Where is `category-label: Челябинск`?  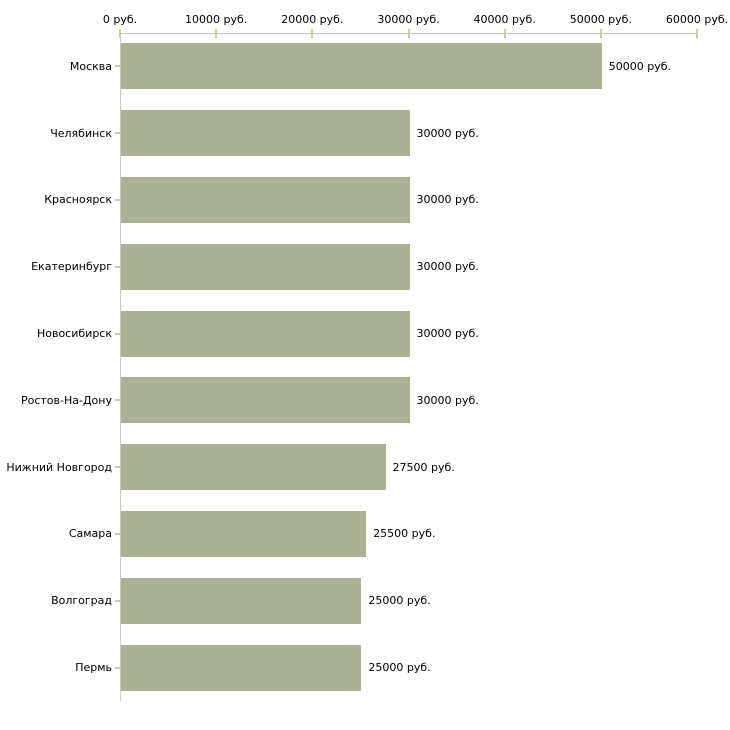
category-label: Челябинск is located at coordinates (81, 133).